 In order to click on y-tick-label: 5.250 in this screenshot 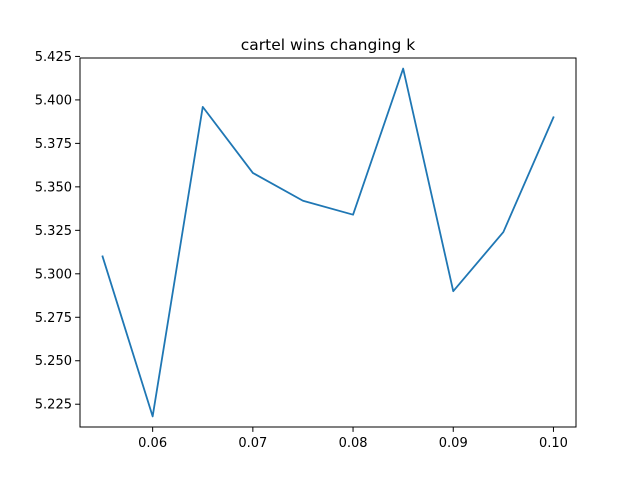, I will do `click(53, 361)`.